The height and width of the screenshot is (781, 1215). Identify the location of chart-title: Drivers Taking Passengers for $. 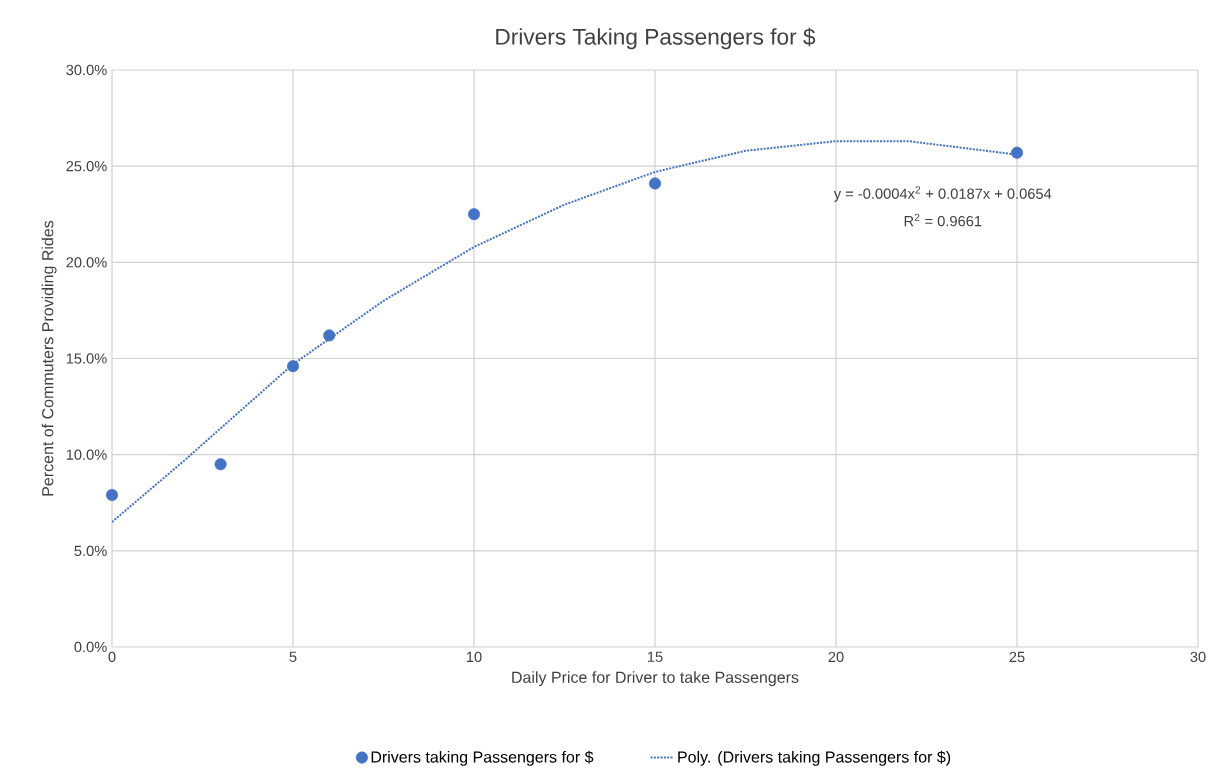
(656, 38).